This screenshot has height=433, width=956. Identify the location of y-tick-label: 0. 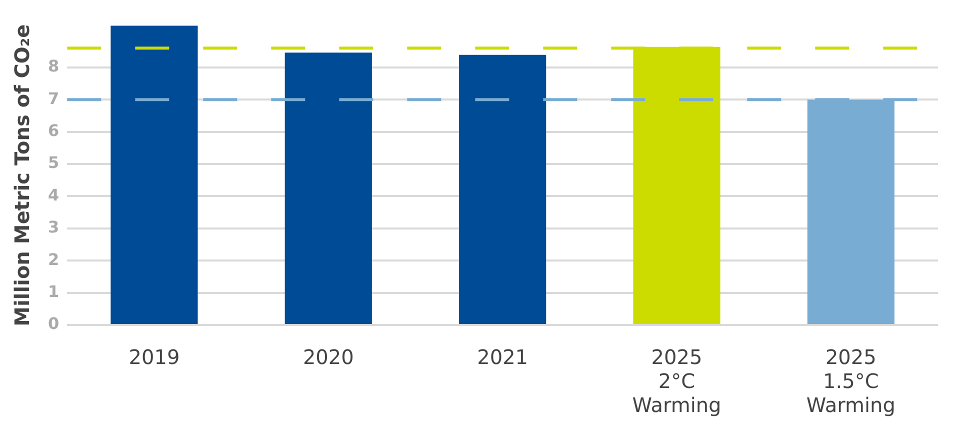
(54, 324).